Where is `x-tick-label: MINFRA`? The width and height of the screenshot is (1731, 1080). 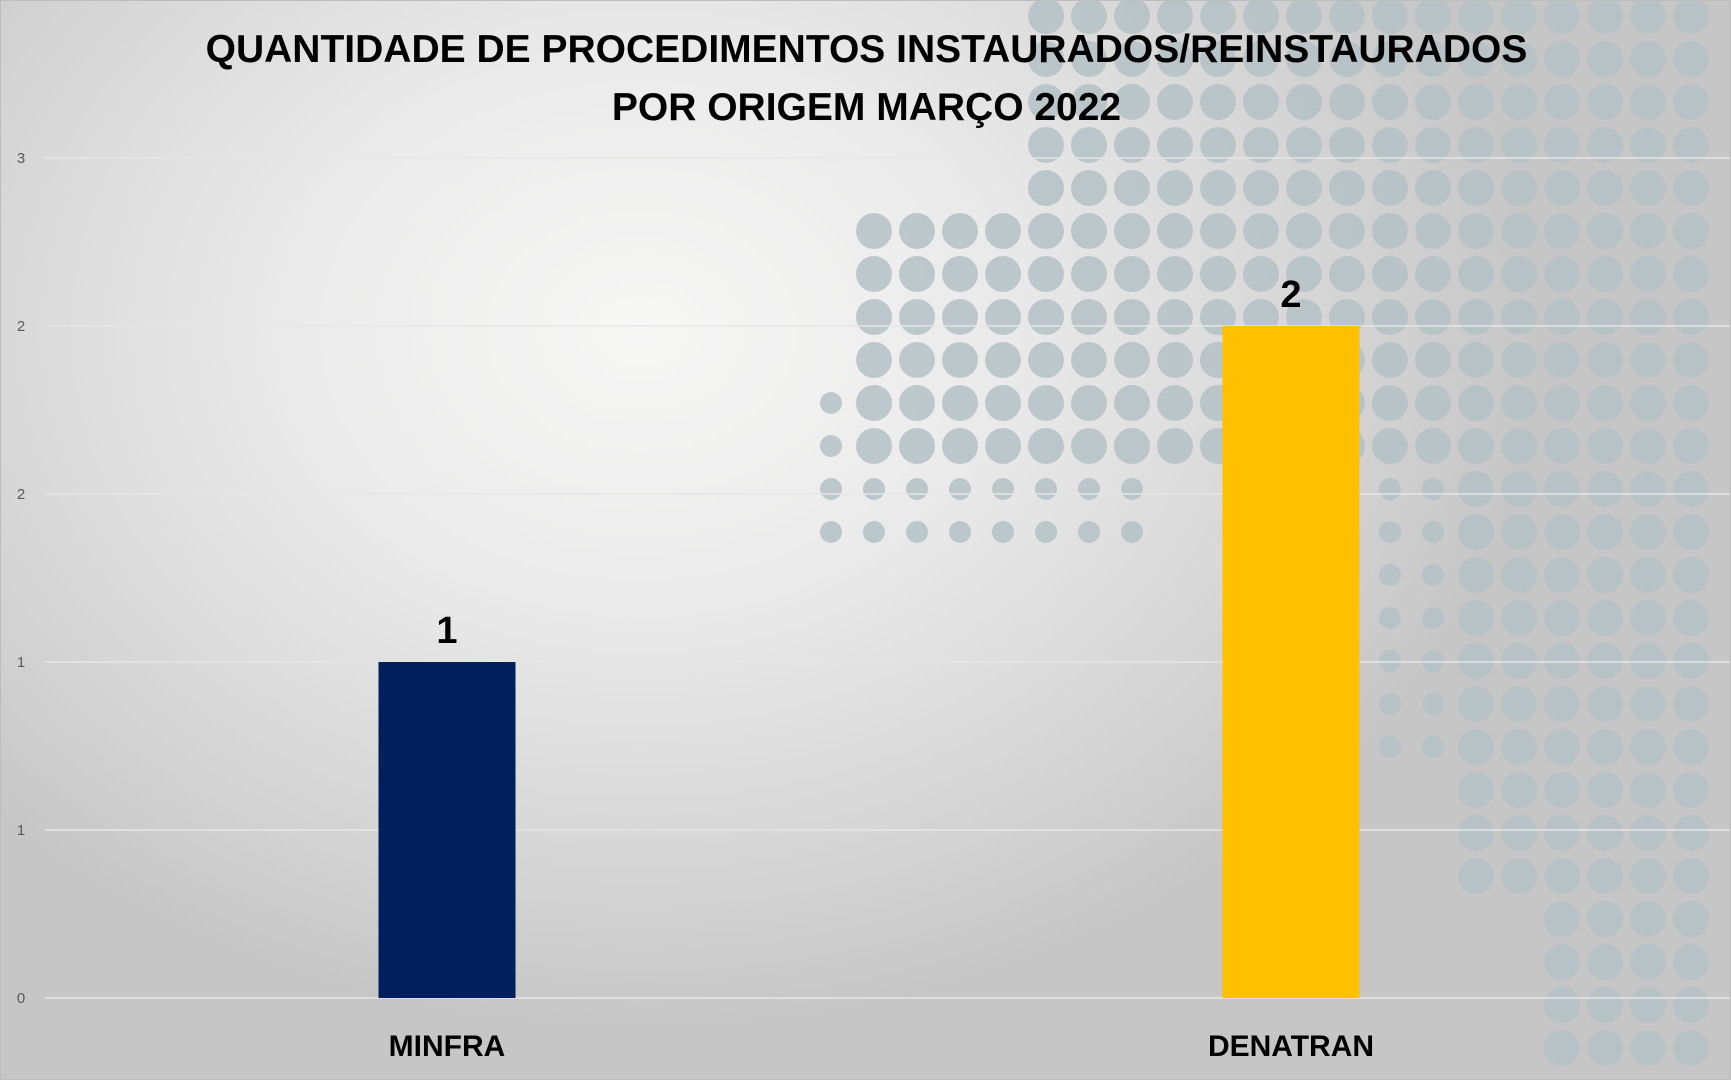
x-tick-label: MINFRA is located at coordinates (447, 1046).